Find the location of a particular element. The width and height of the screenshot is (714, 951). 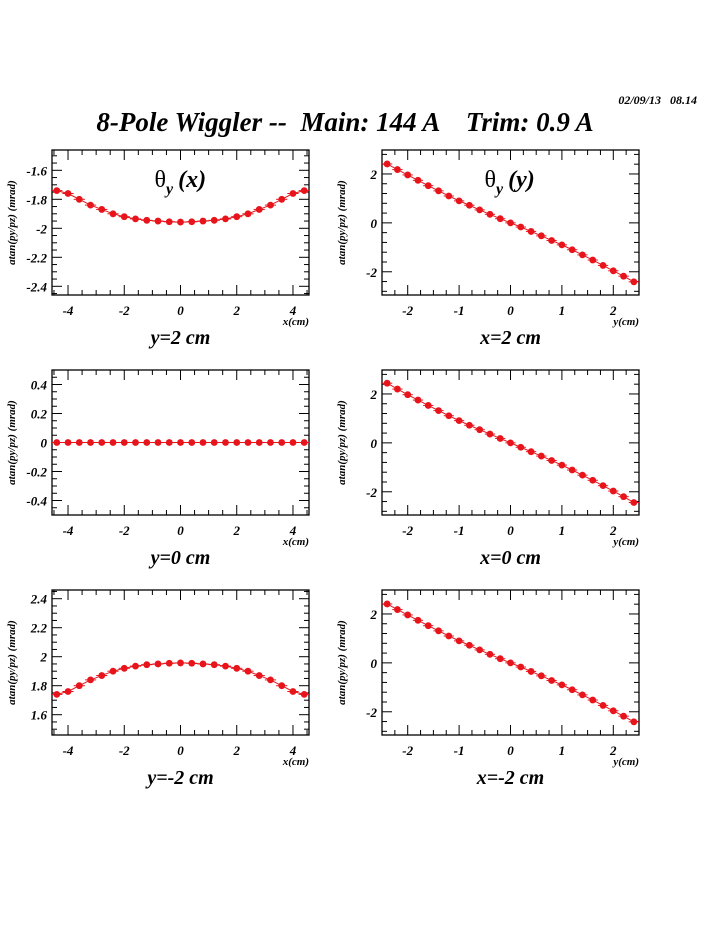

panel-title: θy (x) is located at coordinates (181, 182).